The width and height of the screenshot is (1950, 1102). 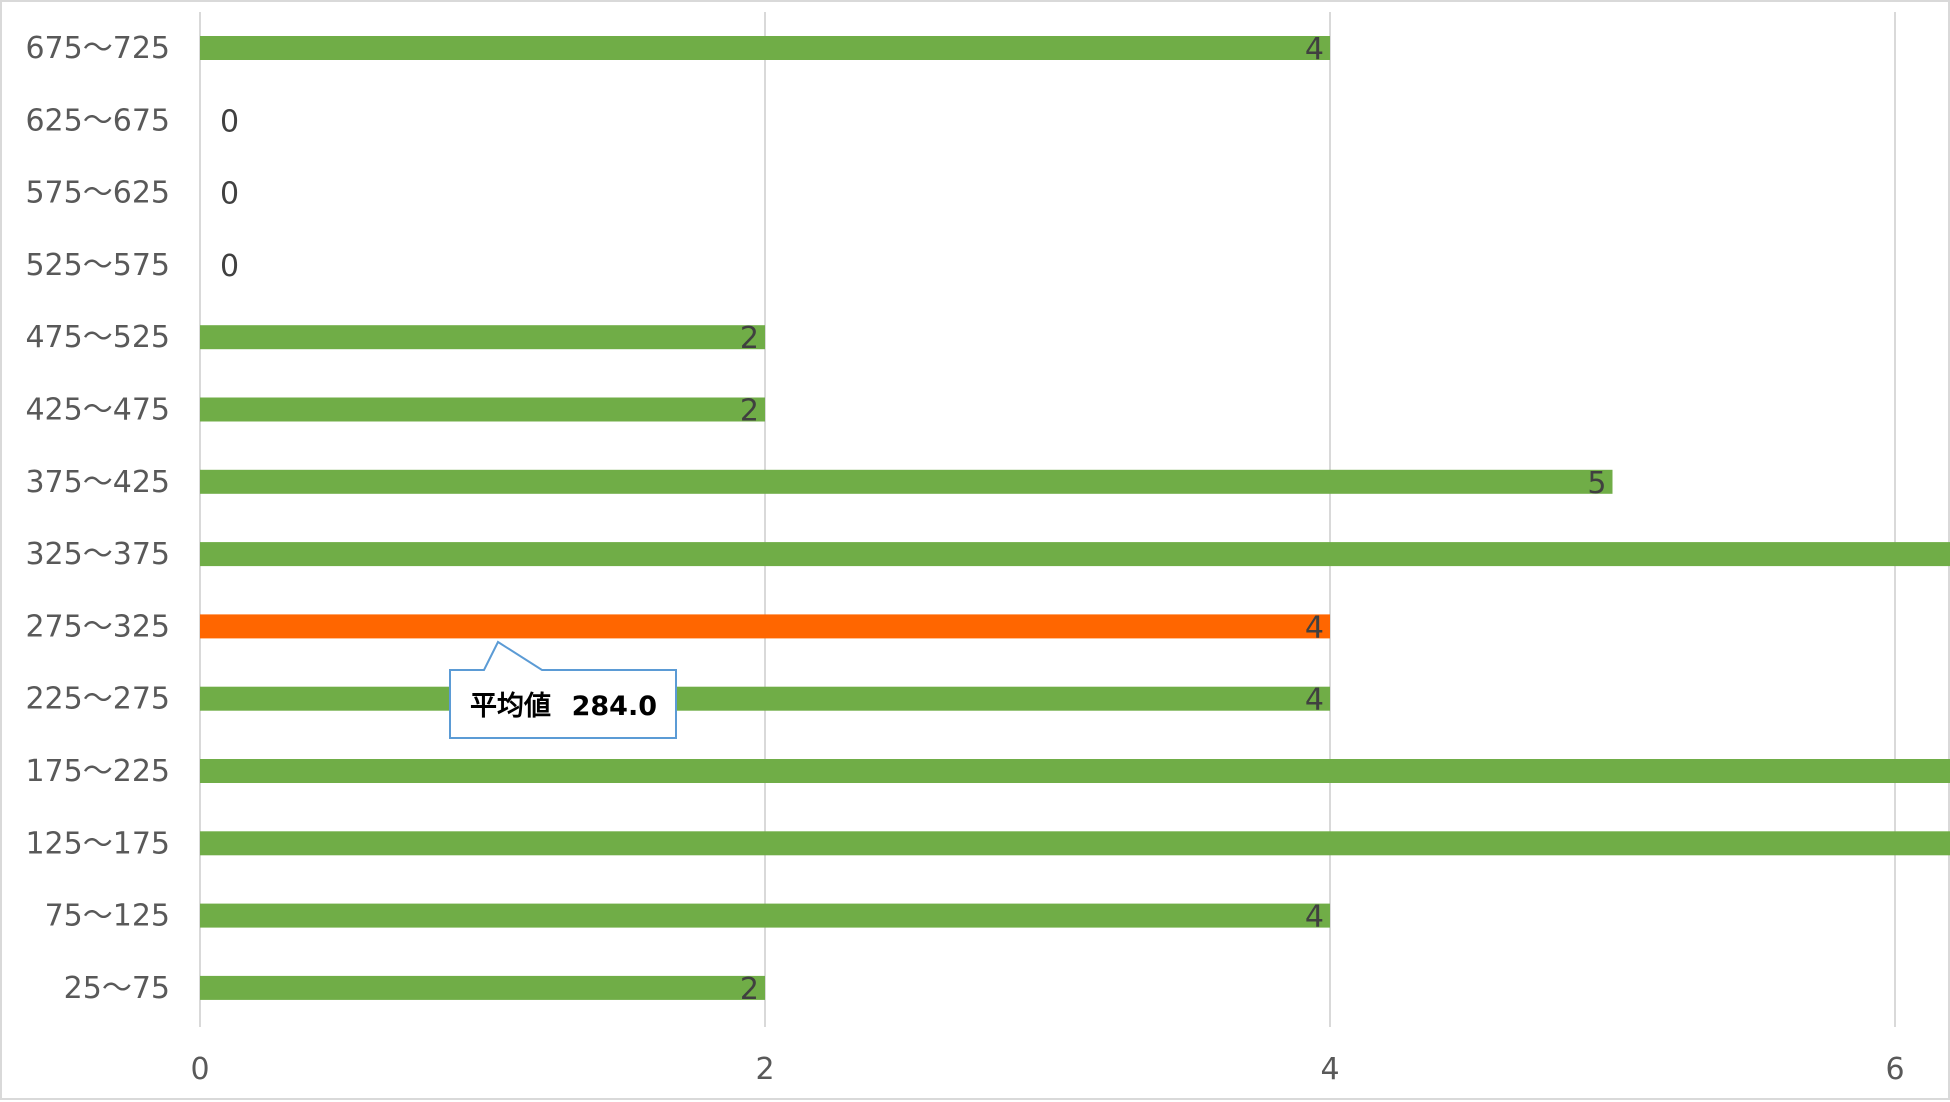 What do you see at coordinates (510, 706) in the screenshot?
I see `mean-callout-label: 平均値` at bounding box center [510, 706].